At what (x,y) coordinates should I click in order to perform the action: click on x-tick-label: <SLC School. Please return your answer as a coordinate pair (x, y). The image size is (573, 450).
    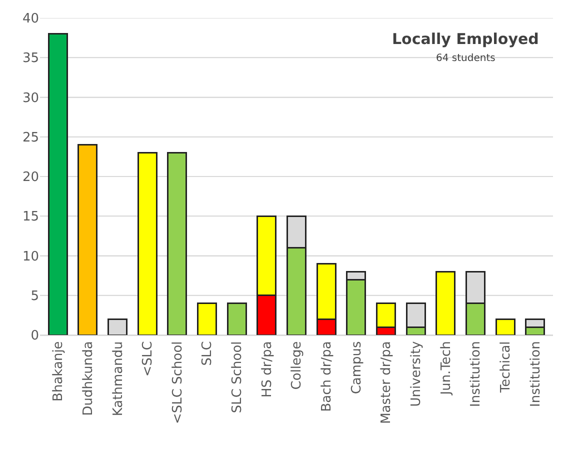
    Looking at the image, I should click on (178, 382).